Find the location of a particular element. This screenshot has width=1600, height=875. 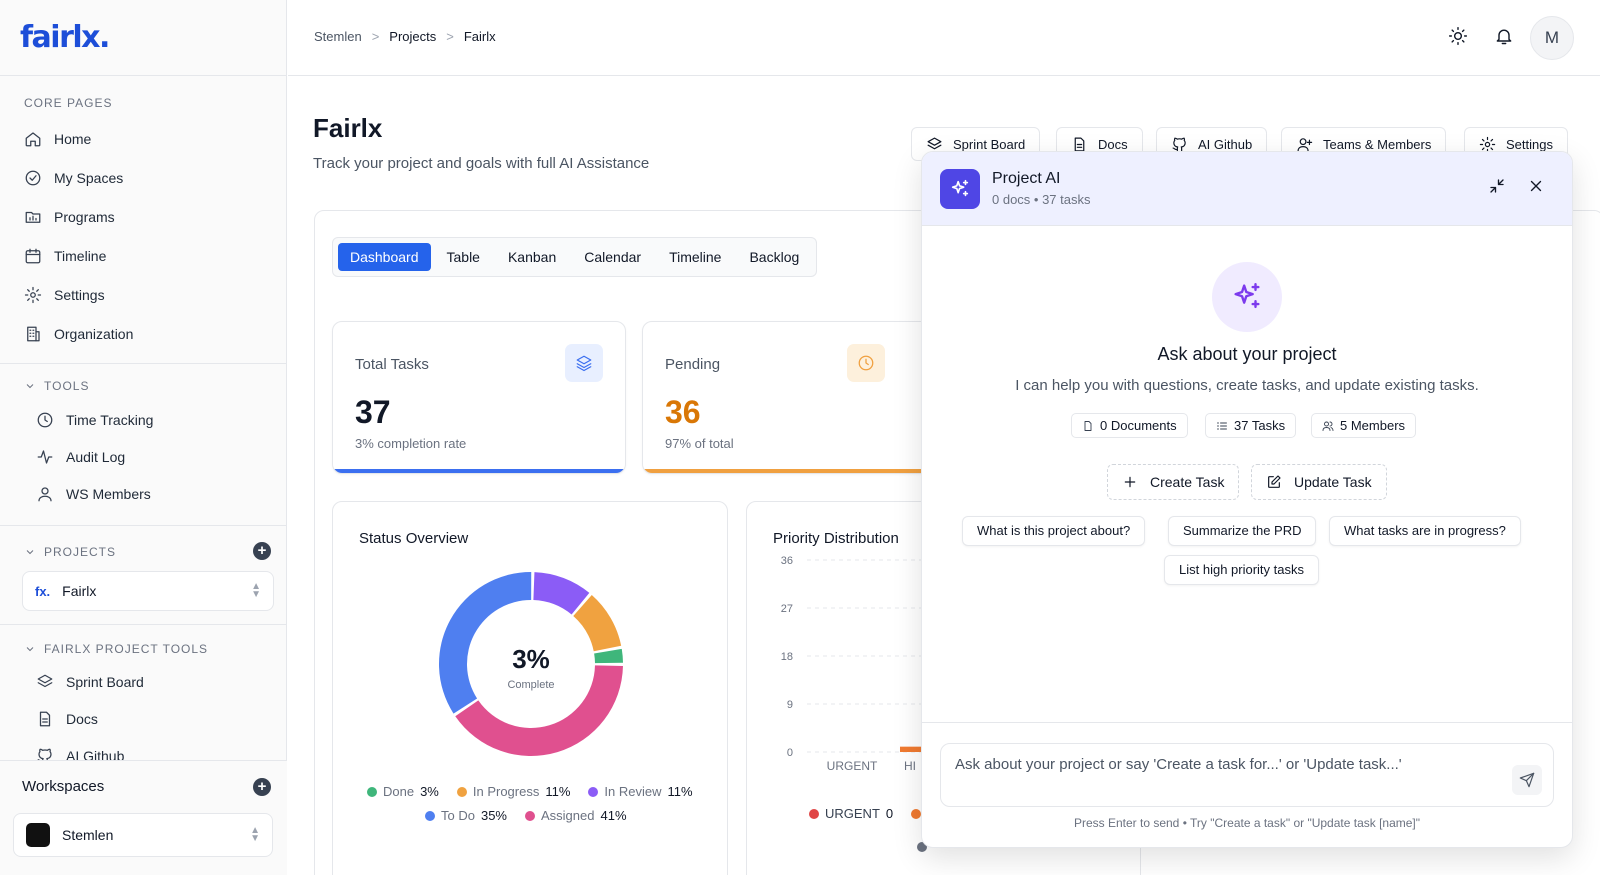

projects-label: PROJECTS is located at coordinates (80, 552).